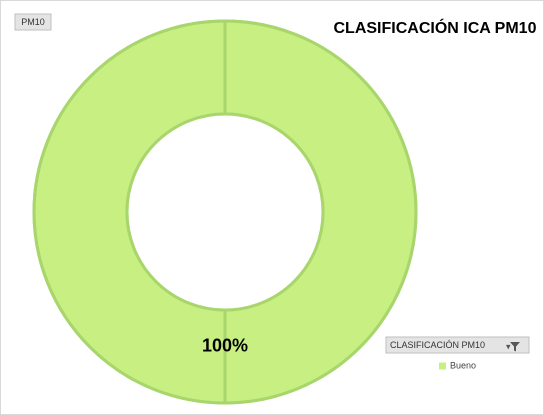 Image resolution: width=544 pixels, height=415 pixels. Describe the element at coordinates (437, 345) in the screenshot. I see `legend-title: CLASIFICACIÓN PM10` at that location.